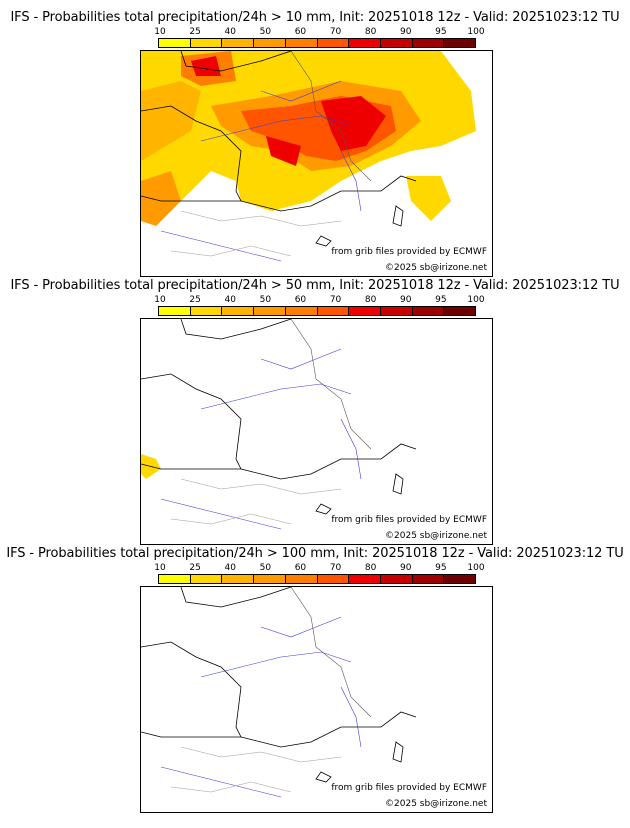  I want to click on colorbar, so click(317, 311).